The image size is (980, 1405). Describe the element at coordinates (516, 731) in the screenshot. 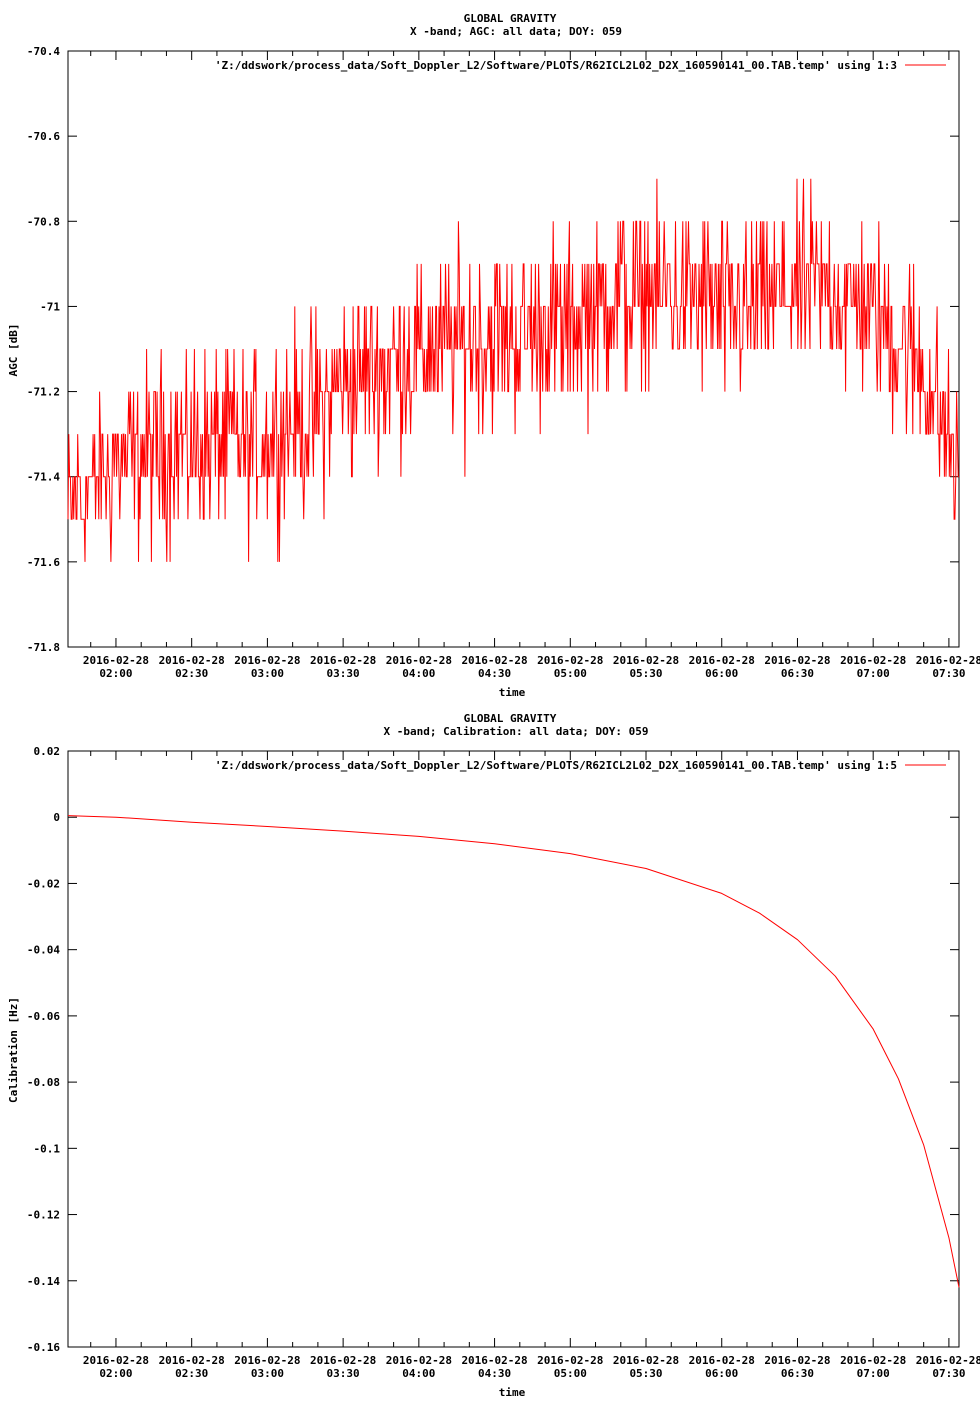

I see `chart-subtitle: X -band; Calibration: all data; DOY: 059` at that location.